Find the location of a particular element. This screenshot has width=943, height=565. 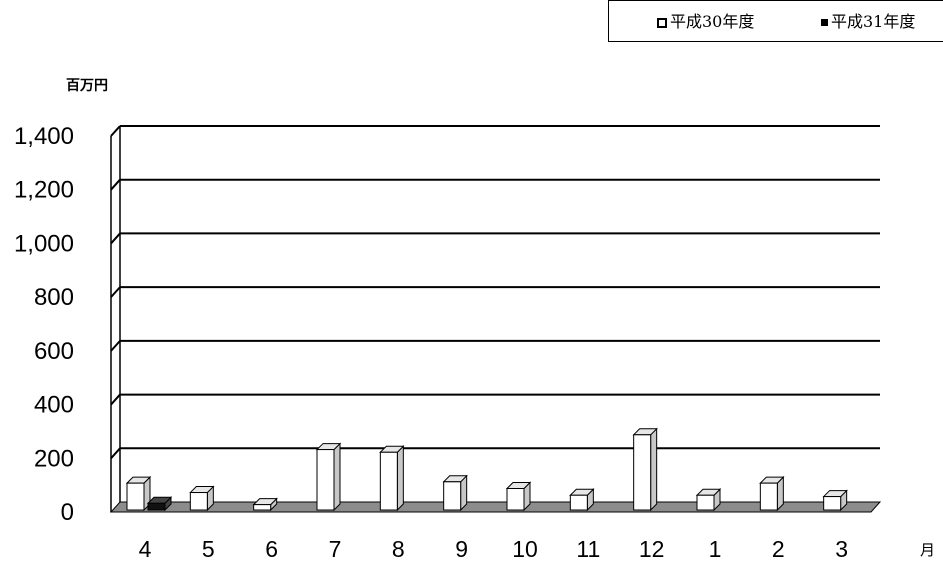

y-axis is located at coordinates (115, 319).